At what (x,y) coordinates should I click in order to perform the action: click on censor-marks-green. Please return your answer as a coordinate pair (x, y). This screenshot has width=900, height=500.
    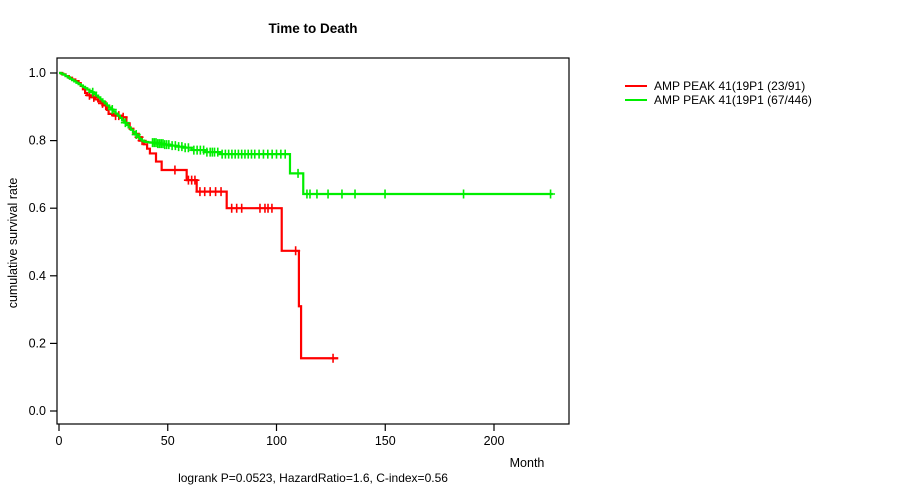
    Looking at the image, I should click on (322, 143).